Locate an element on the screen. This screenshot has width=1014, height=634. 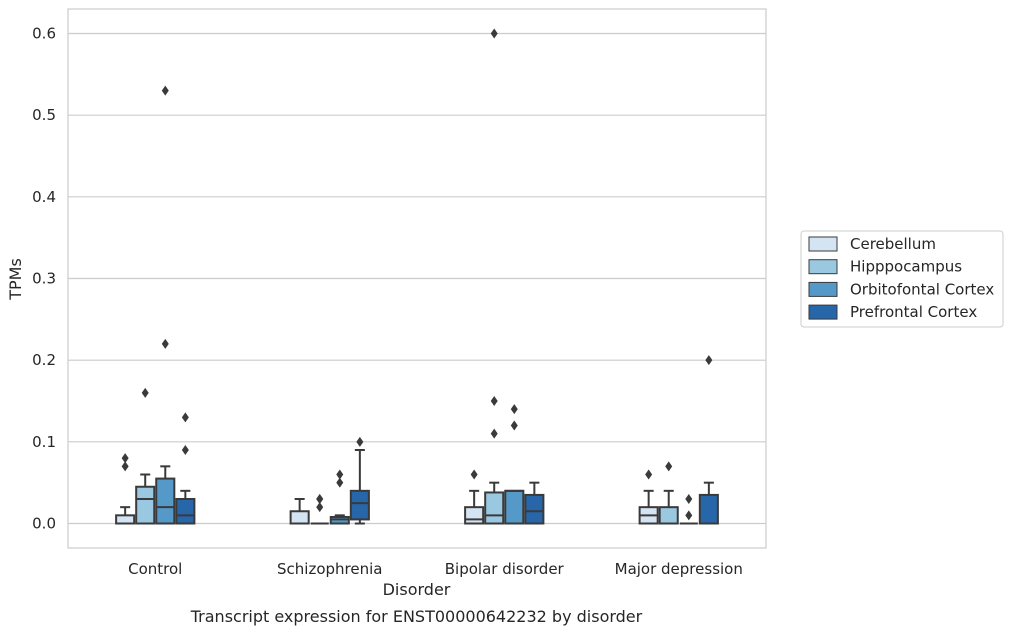
legend-label: Prefrontal Cortex is located at coordinates (913, 312).